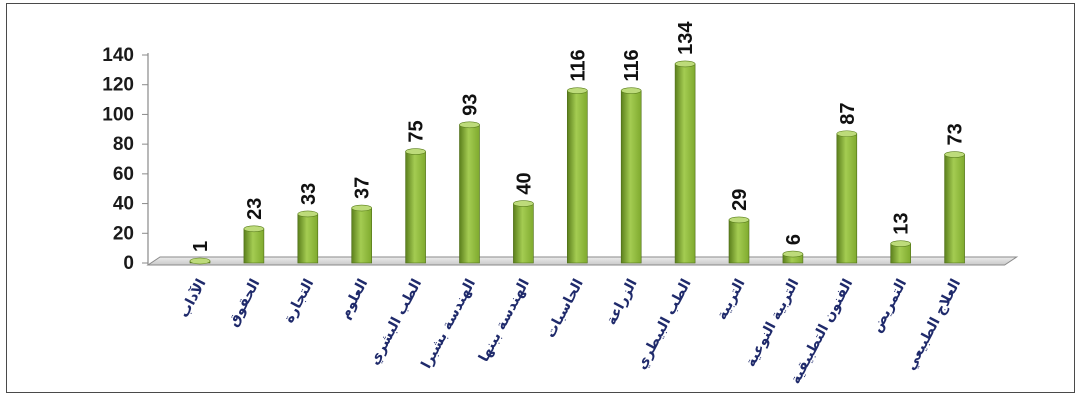 The height and width of the screenshot is (400, 1083). What do you see at coordinates (731, 299) in the screenshot?
I see `x-tick-label: التربية` at bounding box center [731, 299].